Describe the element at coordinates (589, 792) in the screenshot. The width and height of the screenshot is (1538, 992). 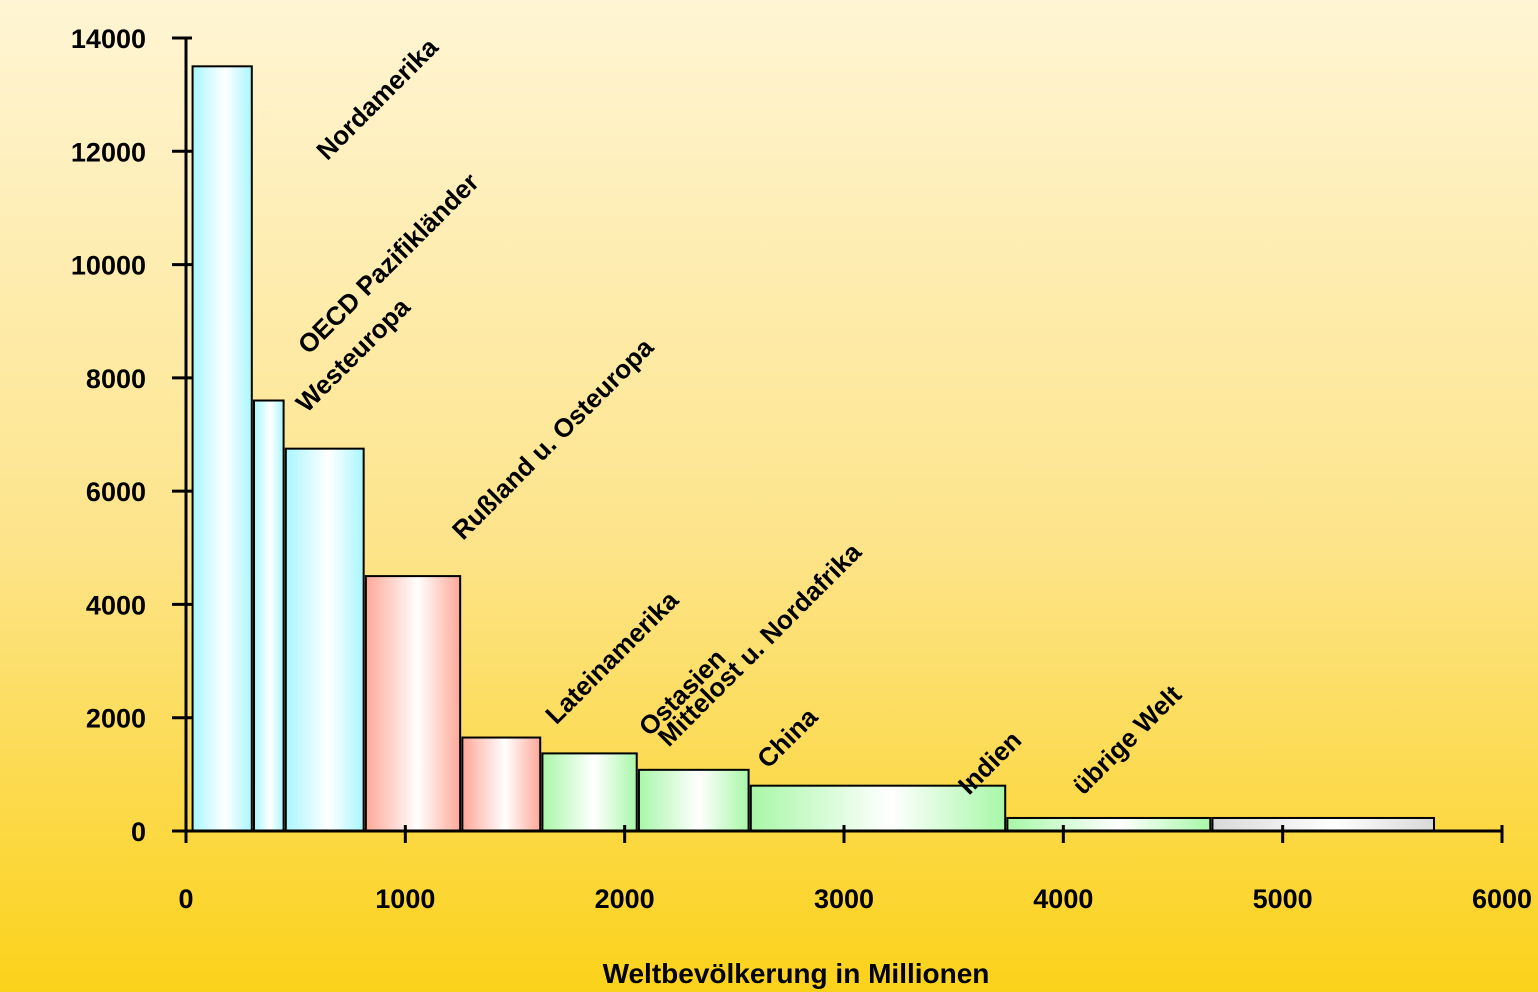
I see `bar-ostasien` at that location.